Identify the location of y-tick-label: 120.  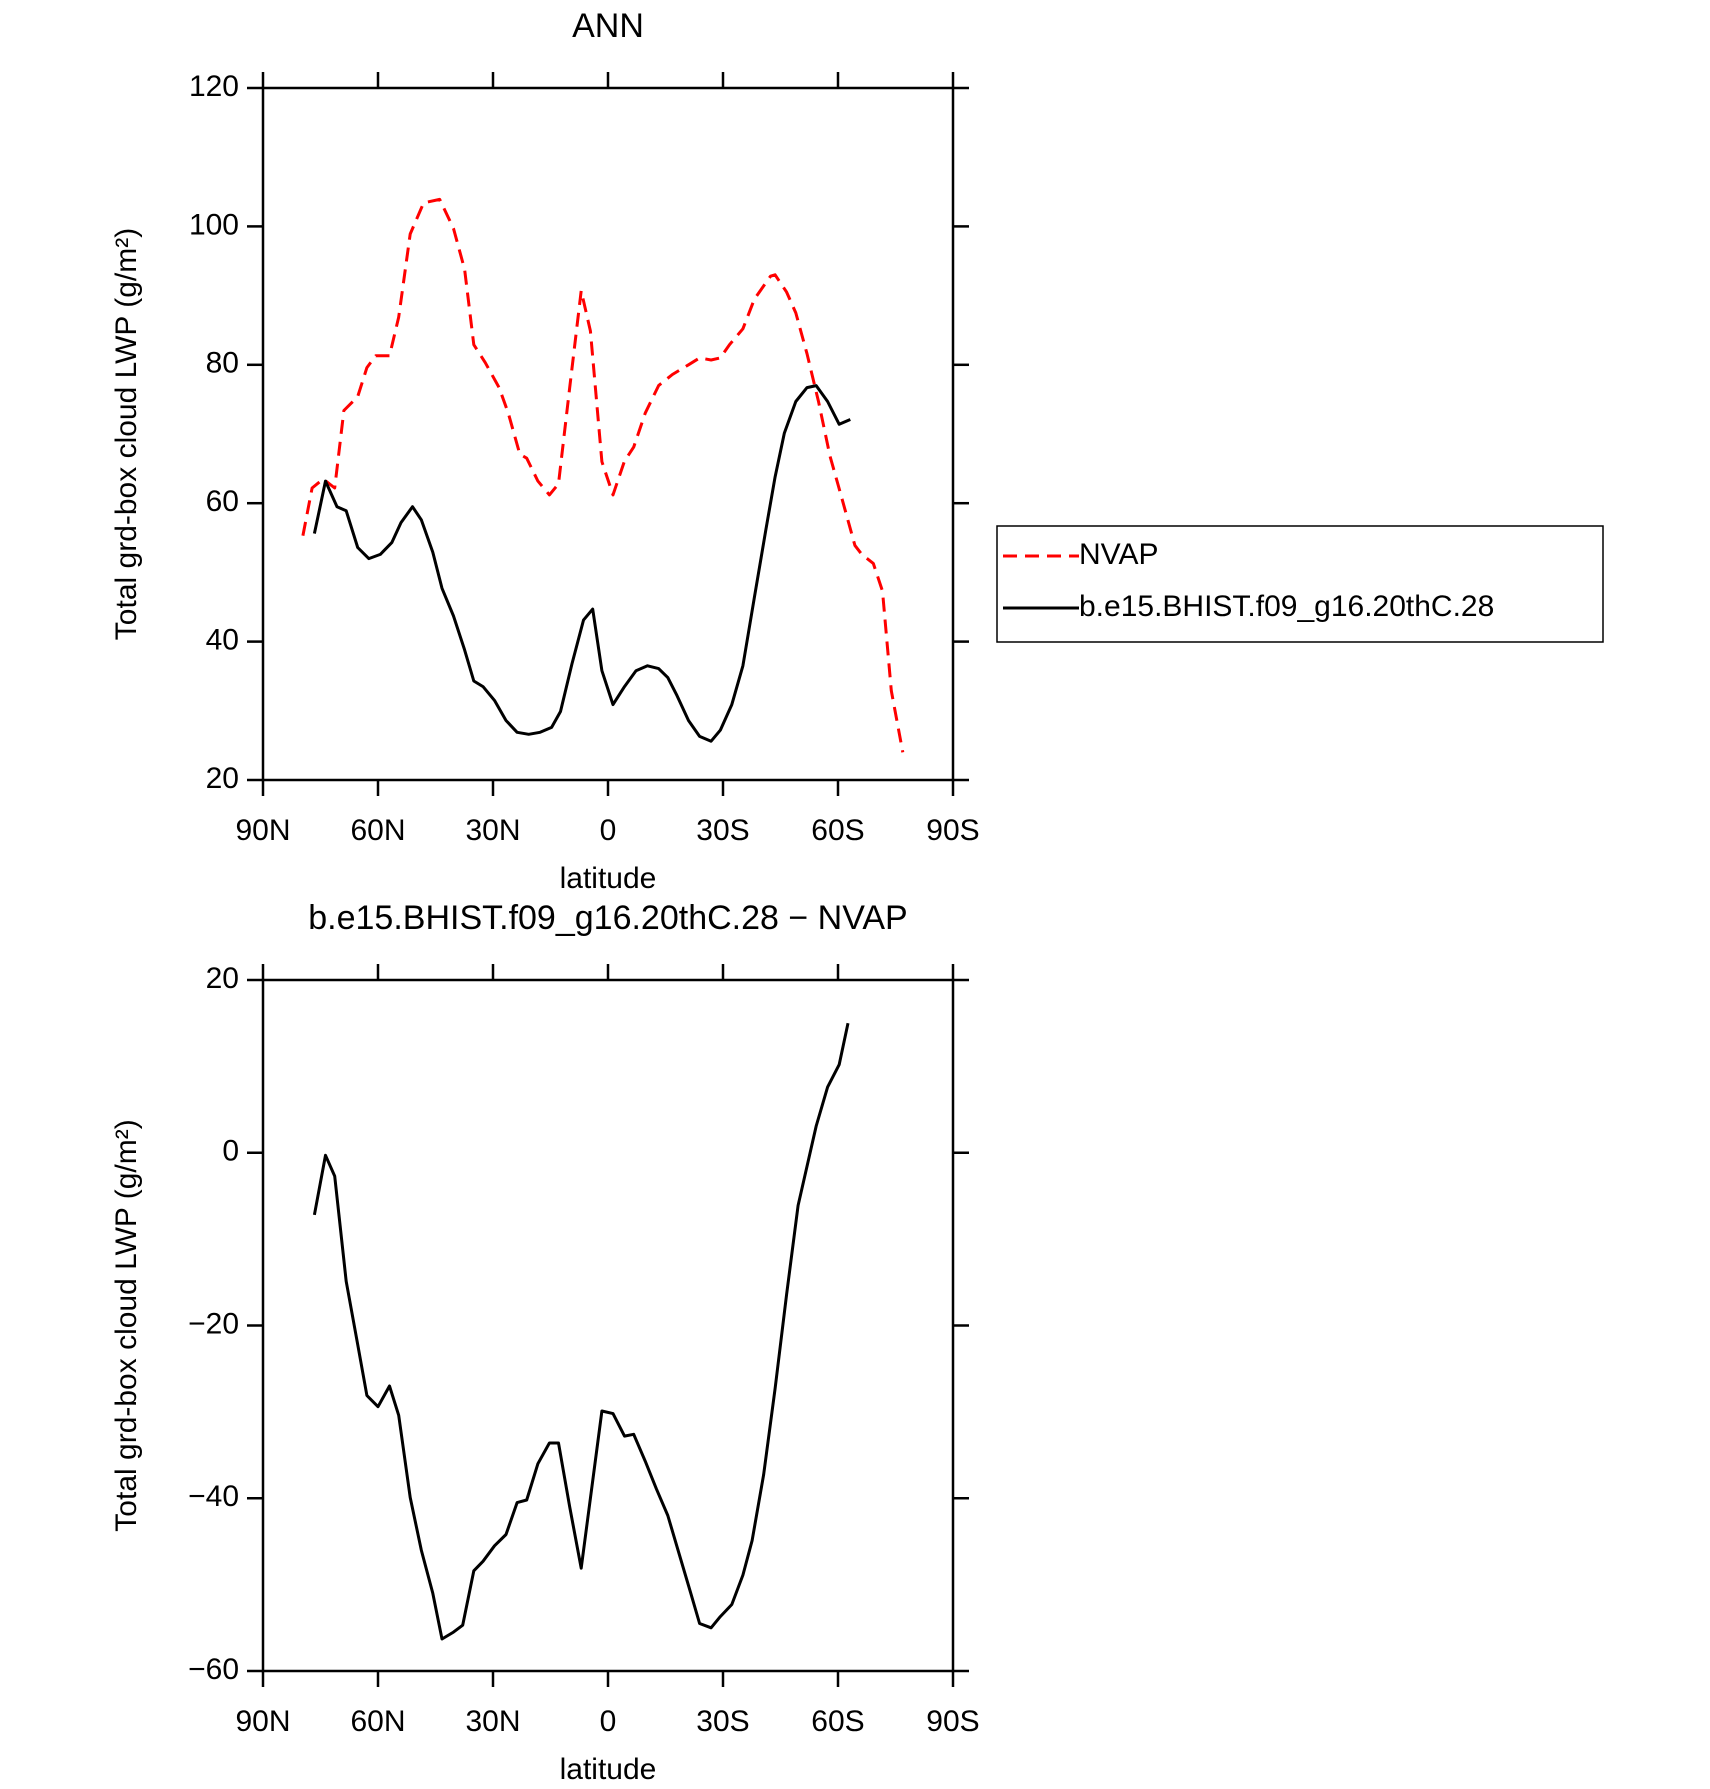
(214, 86).